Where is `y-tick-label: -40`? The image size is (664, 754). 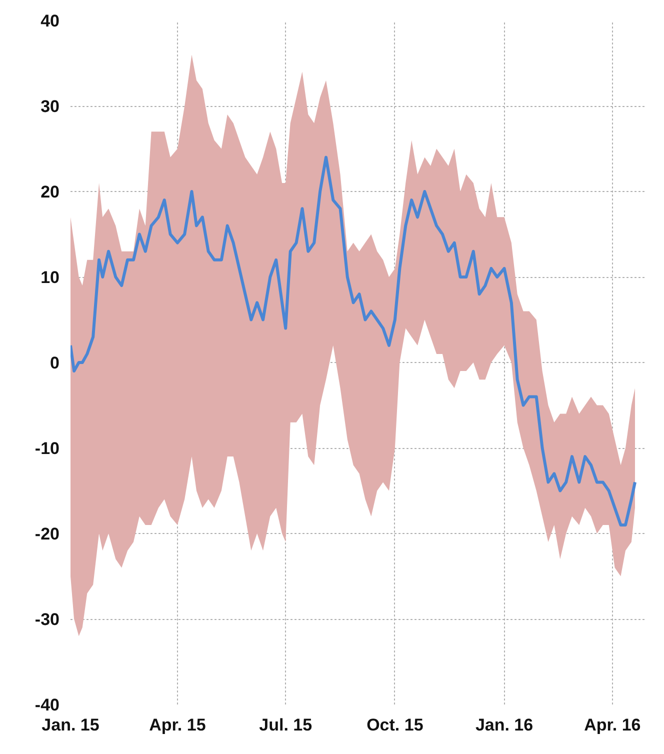
y-tick-label: -40 is located at coordinates (47, 705).